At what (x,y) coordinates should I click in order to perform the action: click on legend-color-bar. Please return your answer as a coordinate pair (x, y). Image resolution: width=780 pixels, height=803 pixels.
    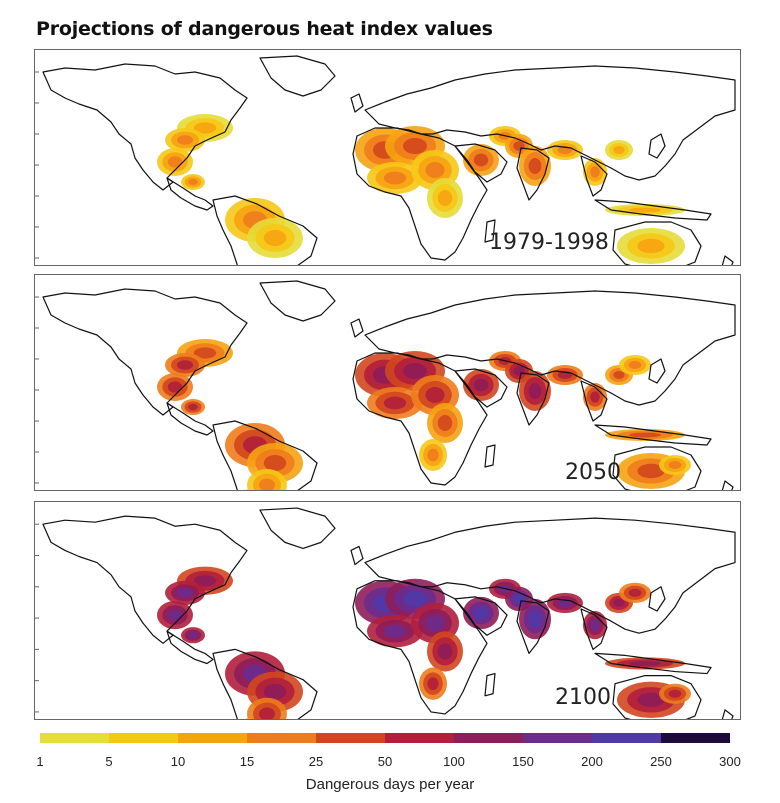
    Looking at the image, I should click on (385, 738).